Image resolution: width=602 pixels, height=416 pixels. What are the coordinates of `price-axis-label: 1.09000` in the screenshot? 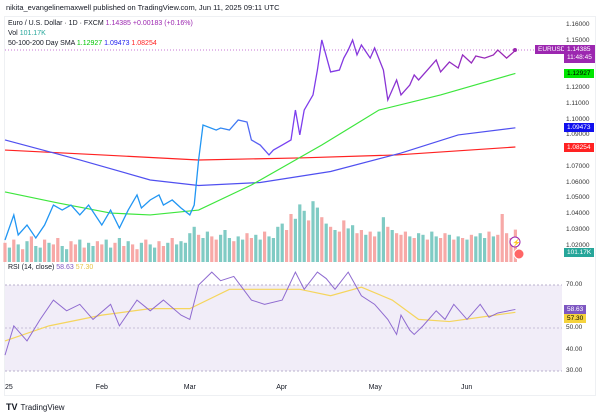 It's located at (578, 135).